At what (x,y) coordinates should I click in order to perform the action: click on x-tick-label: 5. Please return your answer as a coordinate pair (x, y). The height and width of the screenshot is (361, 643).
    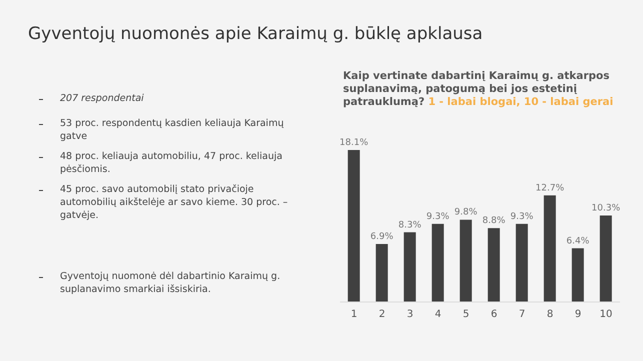
    Looking at the image, I should click on (466, 314).